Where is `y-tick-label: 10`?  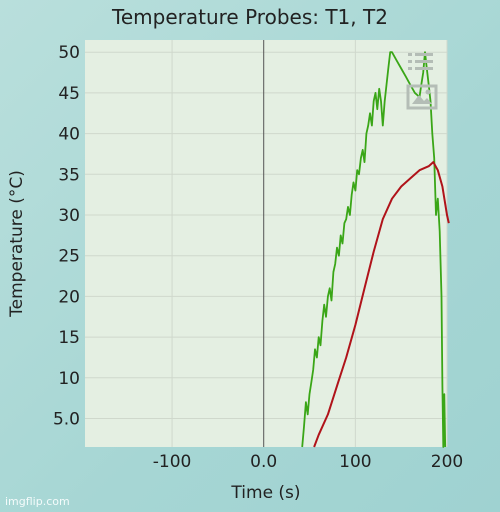
y-tick-label: 10 is located at coordinates (69, 379).